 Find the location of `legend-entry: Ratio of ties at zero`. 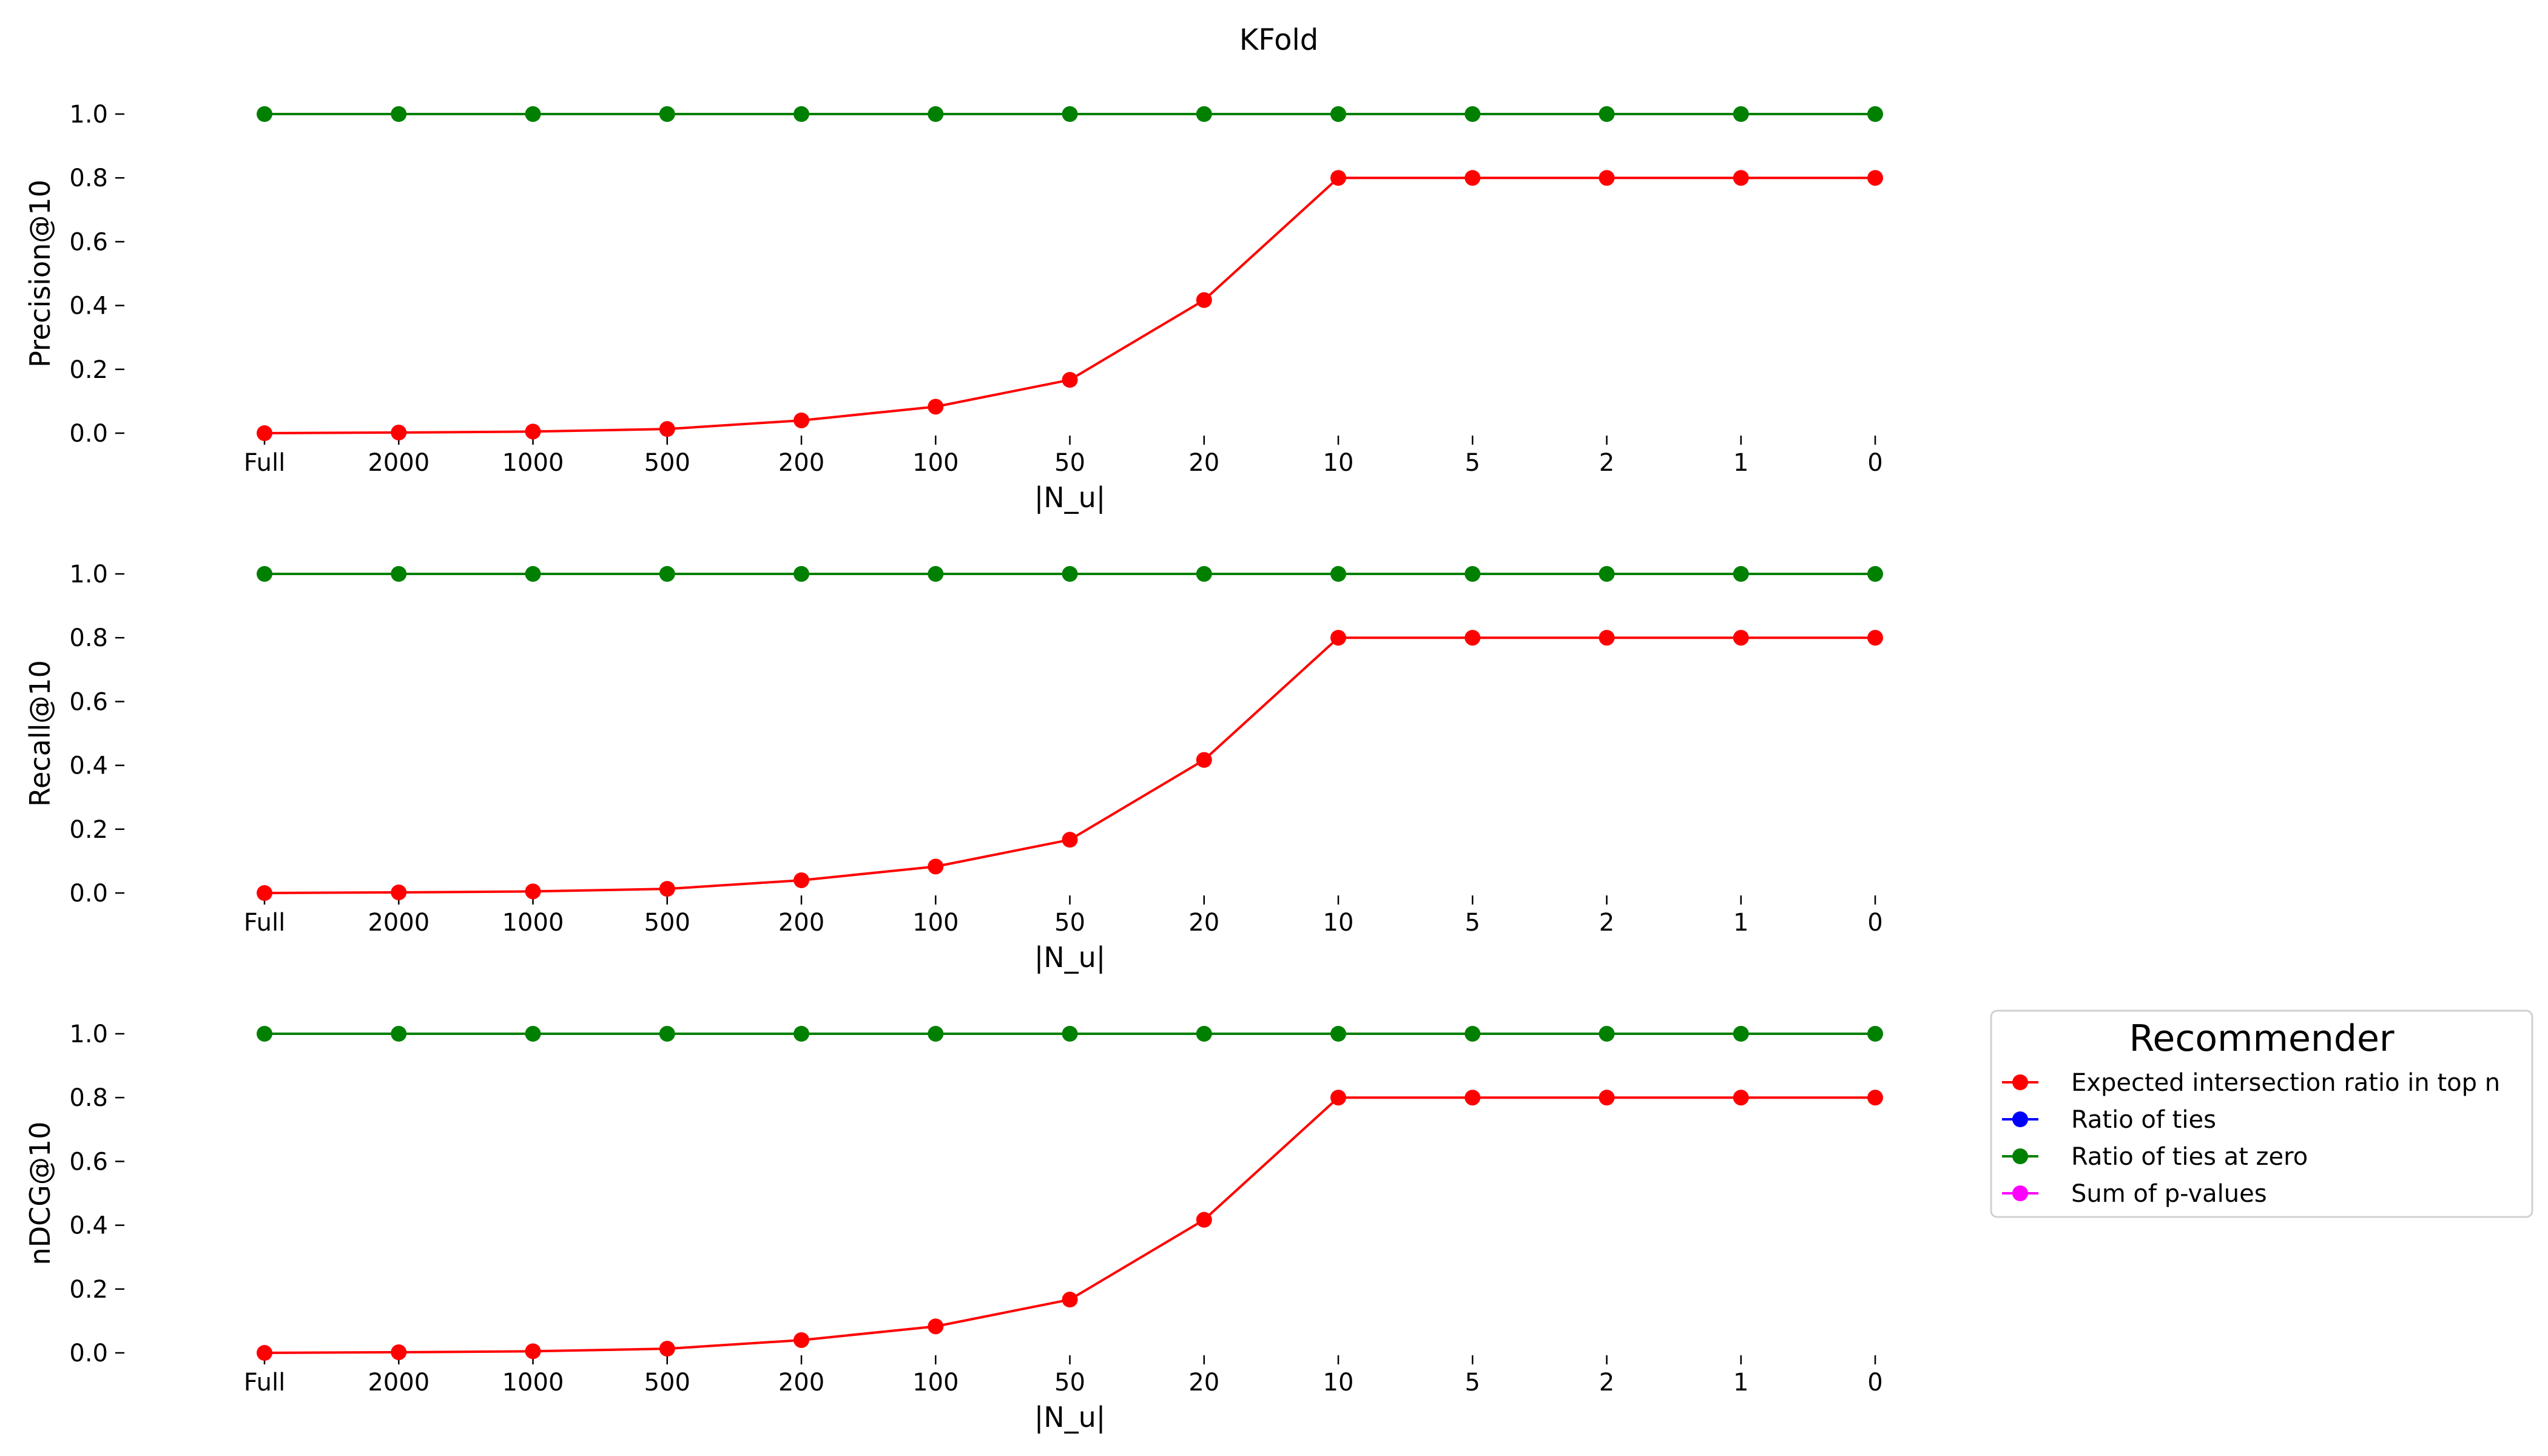

legend-entry: Ratio of ties at zero is located at coordinates (2155, 1157).